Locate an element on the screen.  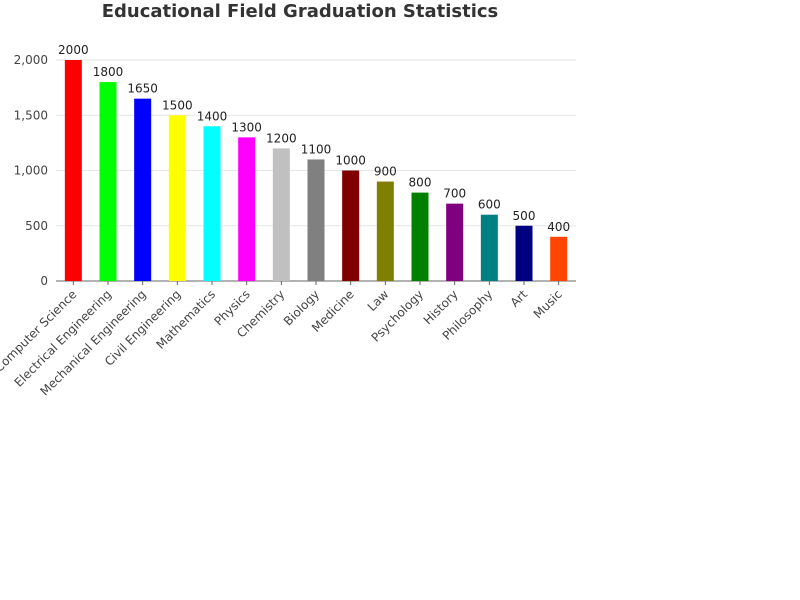
data-label: 1300 is located at coordinates (246, 127).